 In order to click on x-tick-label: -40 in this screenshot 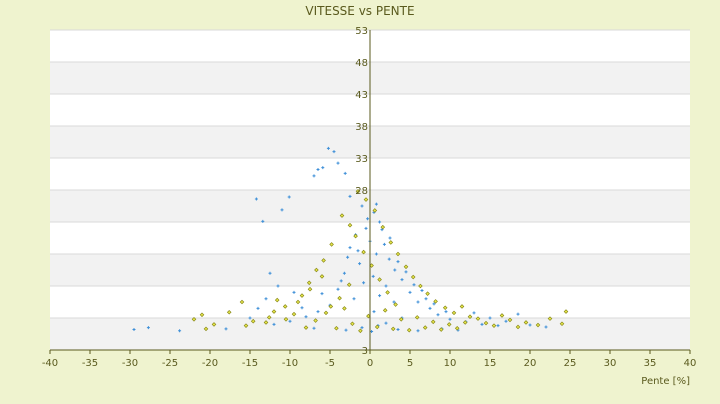, I will do `click(50, 363)`.